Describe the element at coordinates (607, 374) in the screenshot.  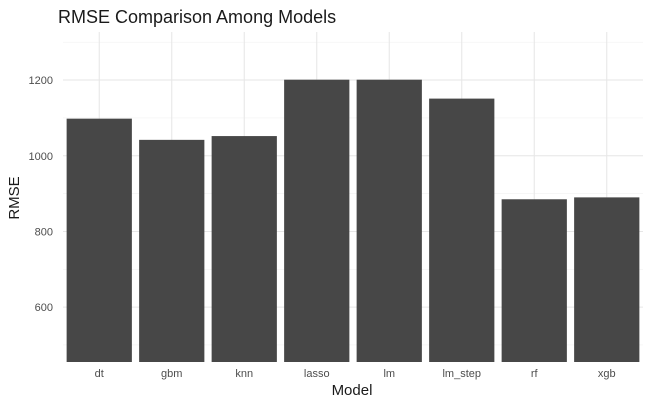
I see `x-tick-label: xgb` at that location.